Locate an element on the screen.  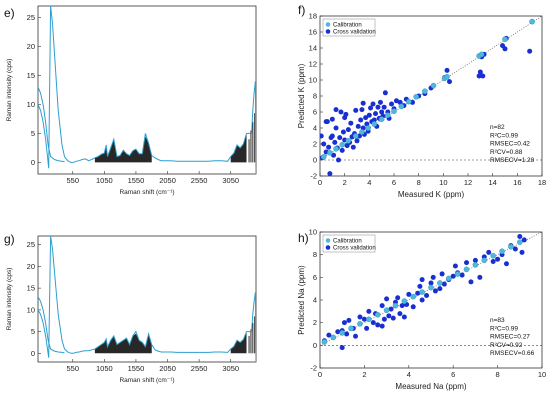
x-tick-label: 1550 is located at coordinates (136, 368).